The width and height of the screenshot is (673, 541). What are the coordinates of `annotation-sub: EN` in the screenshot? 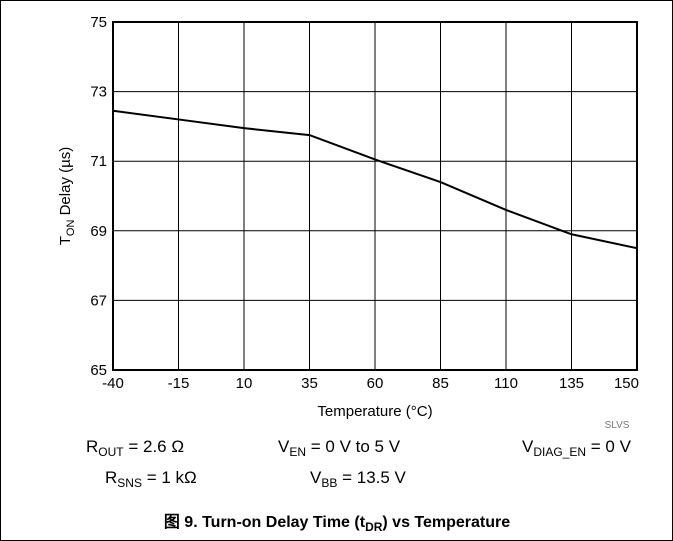 It's located at (297, 452).